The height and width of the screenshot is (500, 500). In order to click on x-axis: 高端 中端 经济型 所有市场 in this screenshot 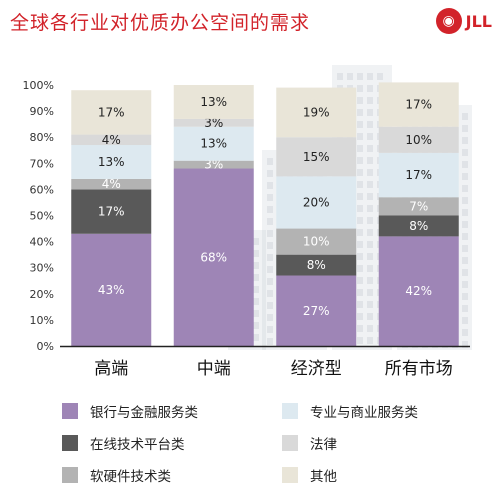, I will do `click(265, 362)`.